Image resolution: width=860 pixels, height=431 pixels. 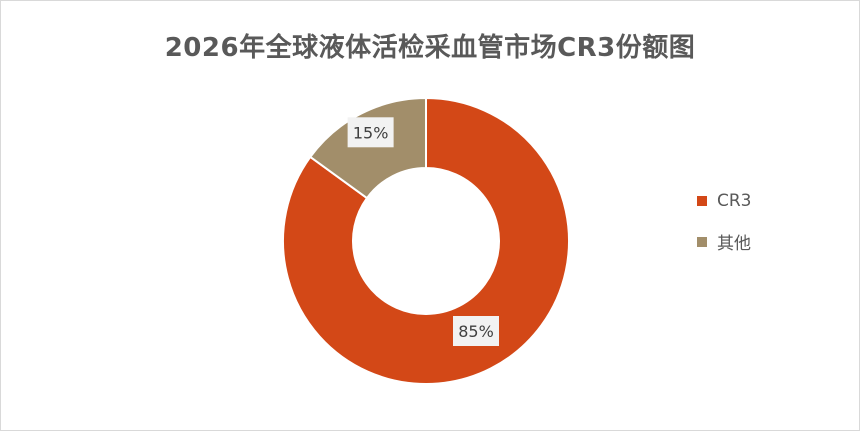 I want to click on data-label-text: 15%, so click(x=371, y=132).